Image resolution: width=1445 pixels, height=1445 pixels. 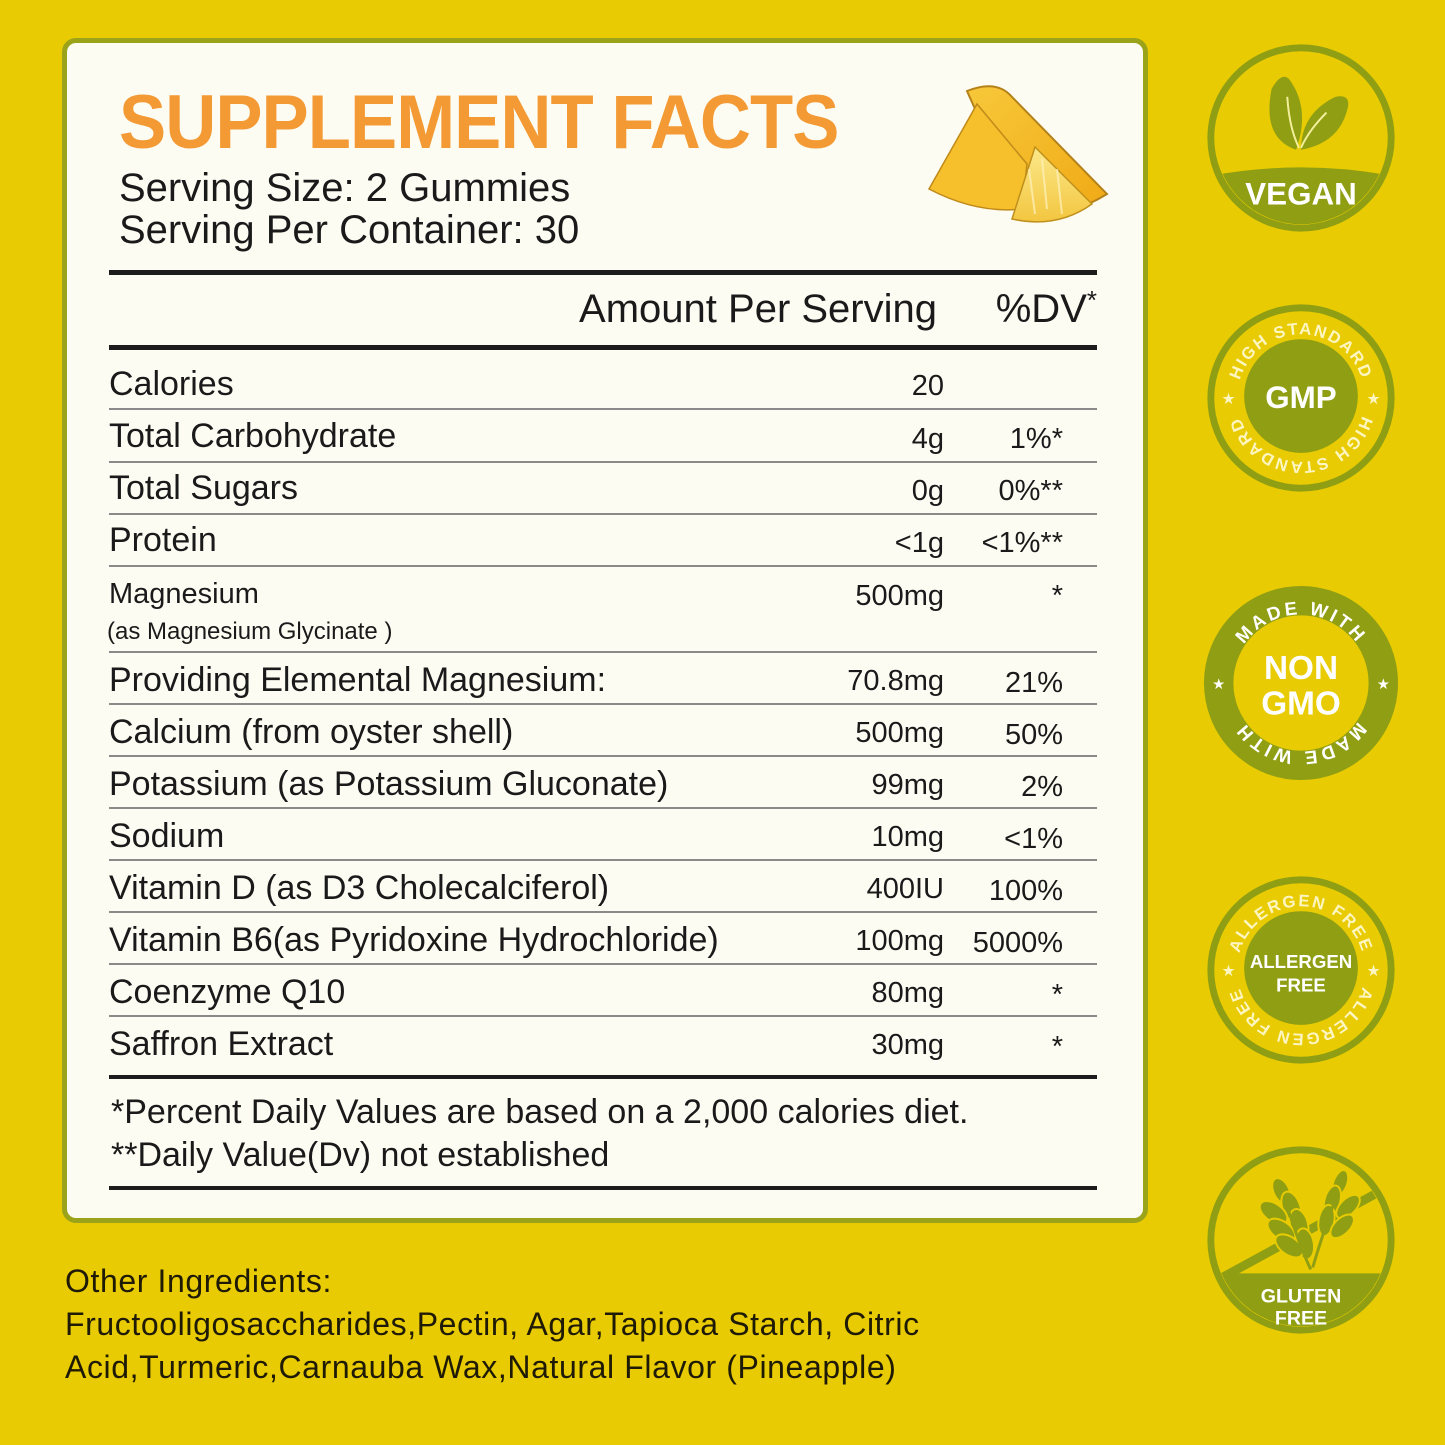 I want to click on nutrient-name: Vitamin B6(as Pyridoxine Hydrochloride), so click(x=414, y=940).